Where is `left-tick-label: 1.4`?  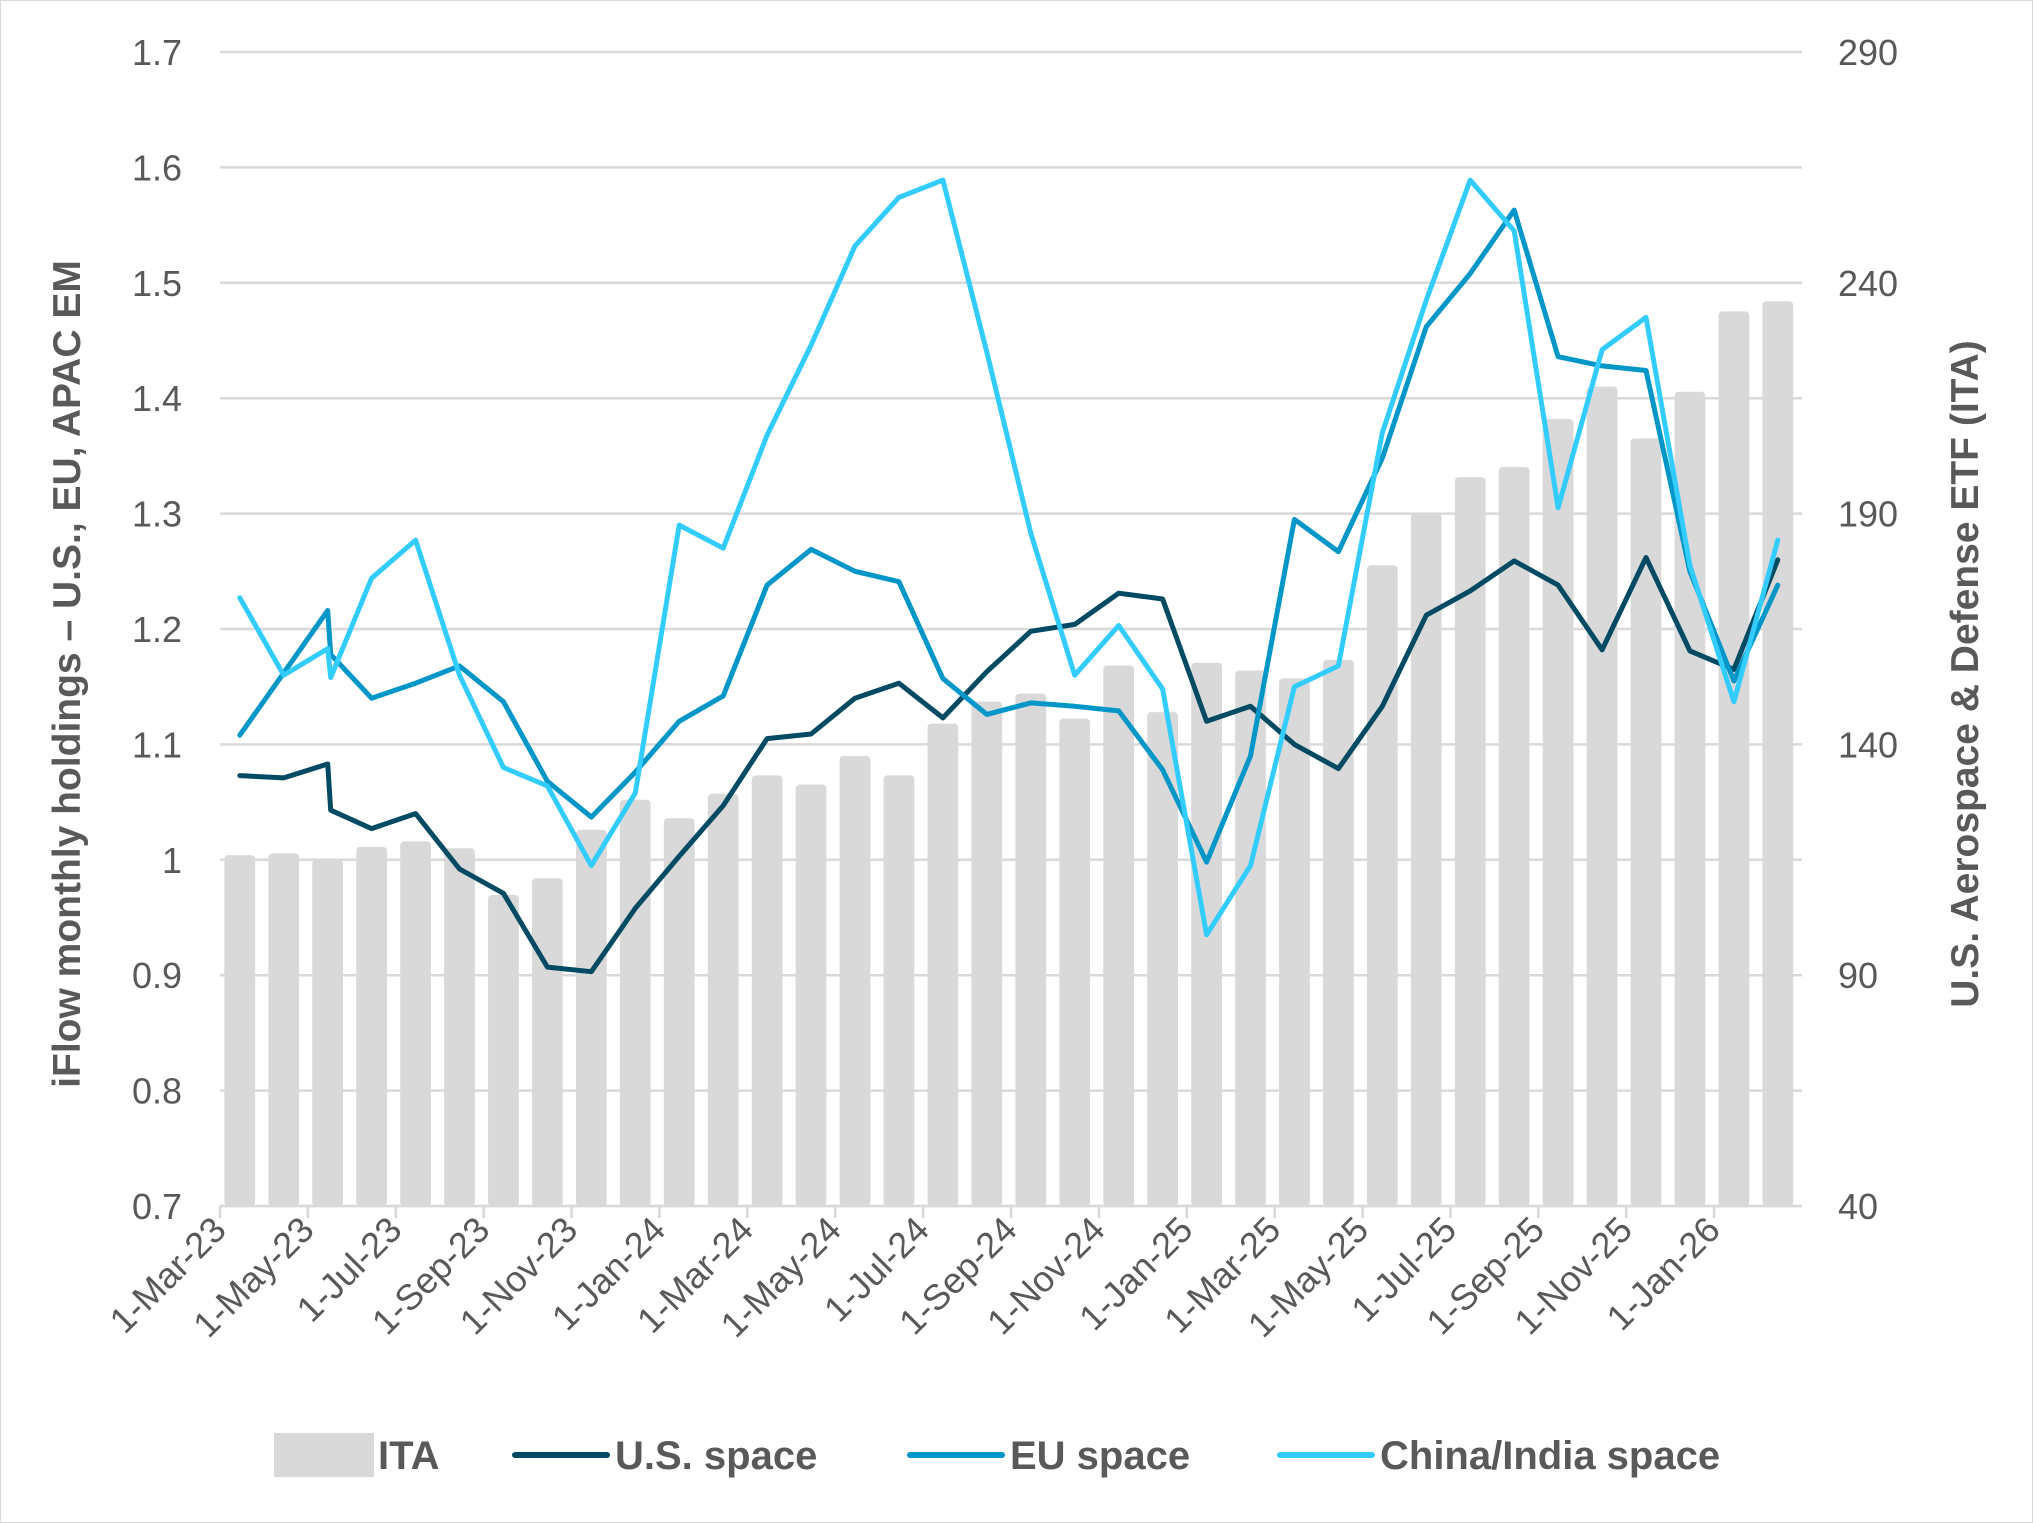 left-tick-label: 1.4 is located at coordinates (157, 398).